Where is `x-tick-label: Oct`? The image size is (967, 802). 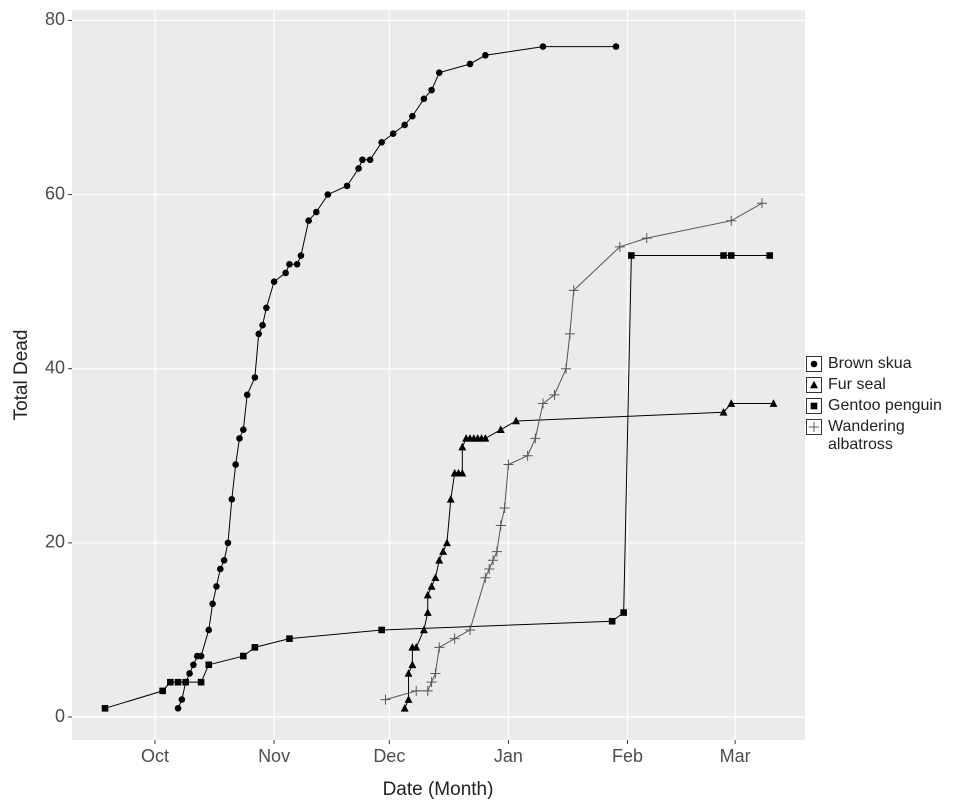
x-tick-label: Oct is located at coordinates (155, 756).